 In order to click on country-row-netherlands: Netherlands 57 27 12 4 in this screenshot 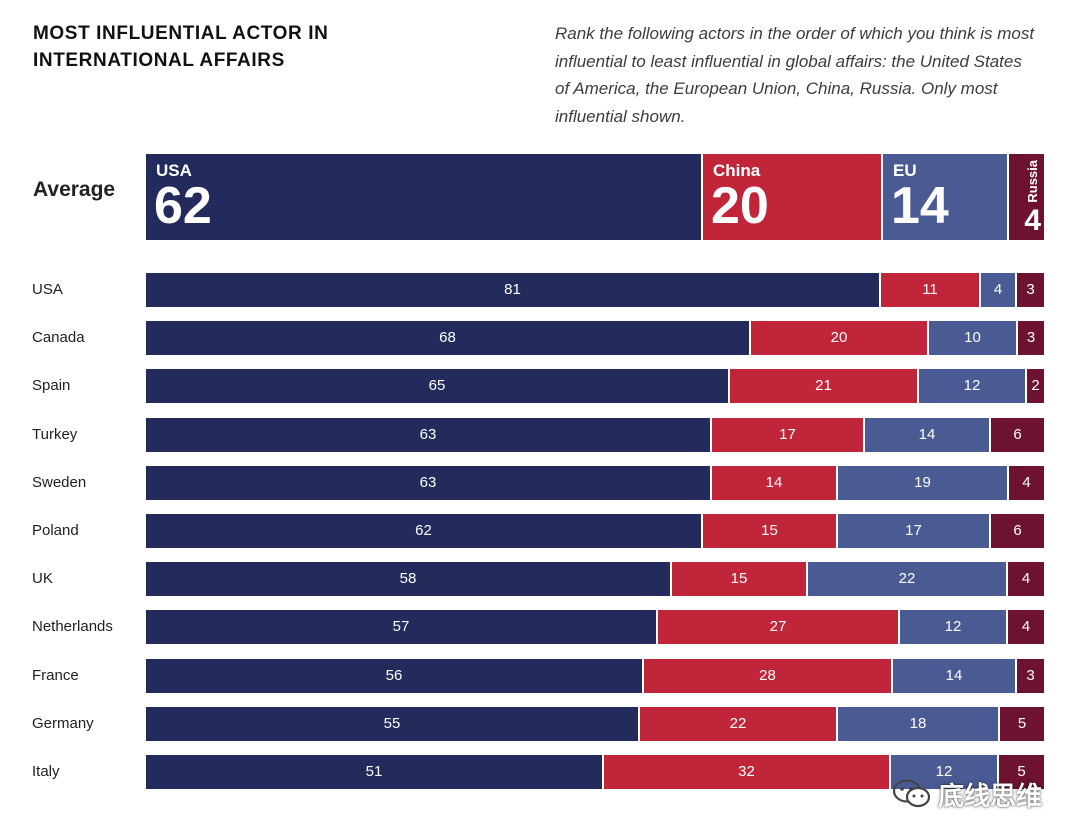, I will do `click(540, 627)`.